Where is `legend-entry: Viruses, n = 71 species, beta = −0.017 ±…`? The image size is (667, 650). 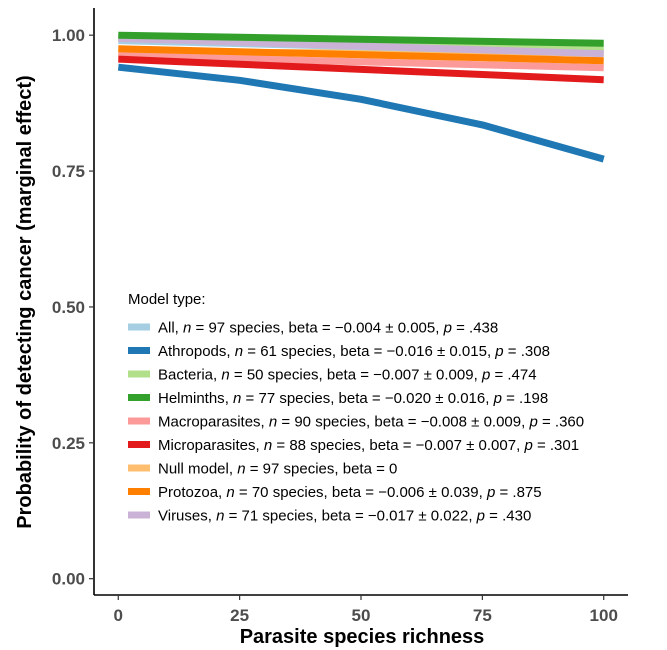
legend-entry: Viruses, n = 71 species, beta = −0.017 ±… is located at coordinates (344, 516).